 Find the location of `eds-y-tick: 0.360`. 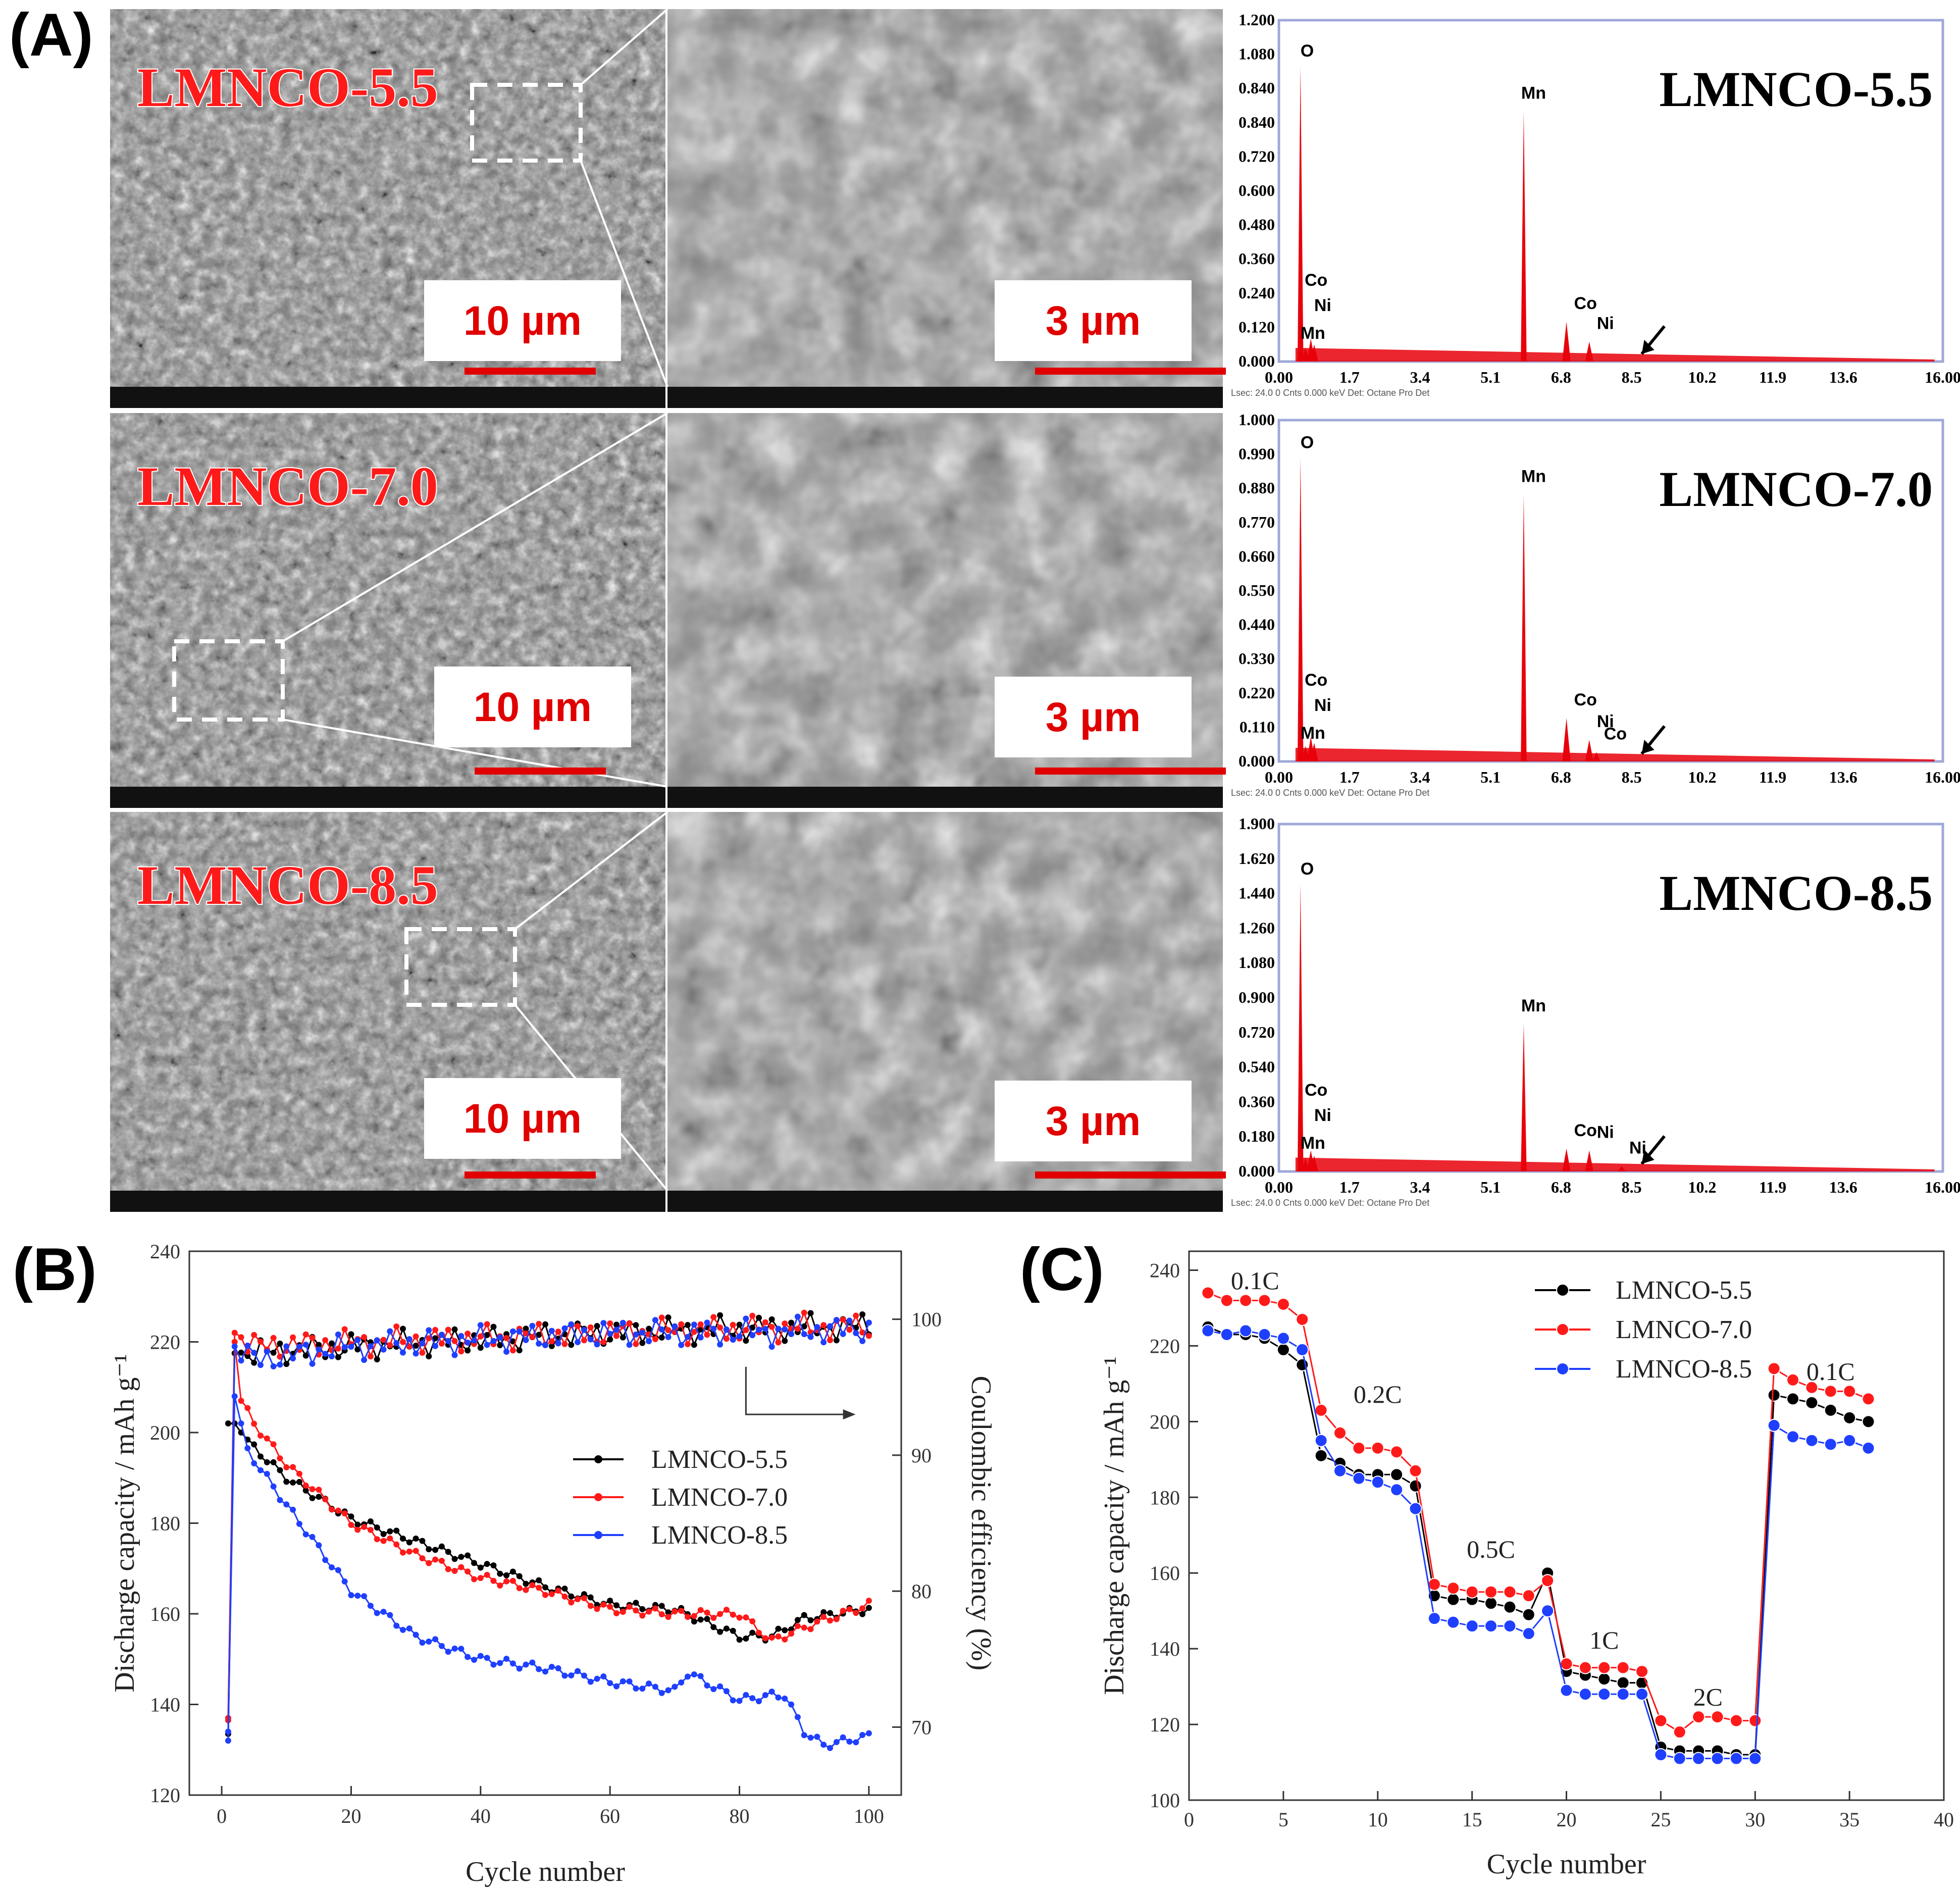

eds-y-tick: 0.360 is located at coordinates (1257, 258).